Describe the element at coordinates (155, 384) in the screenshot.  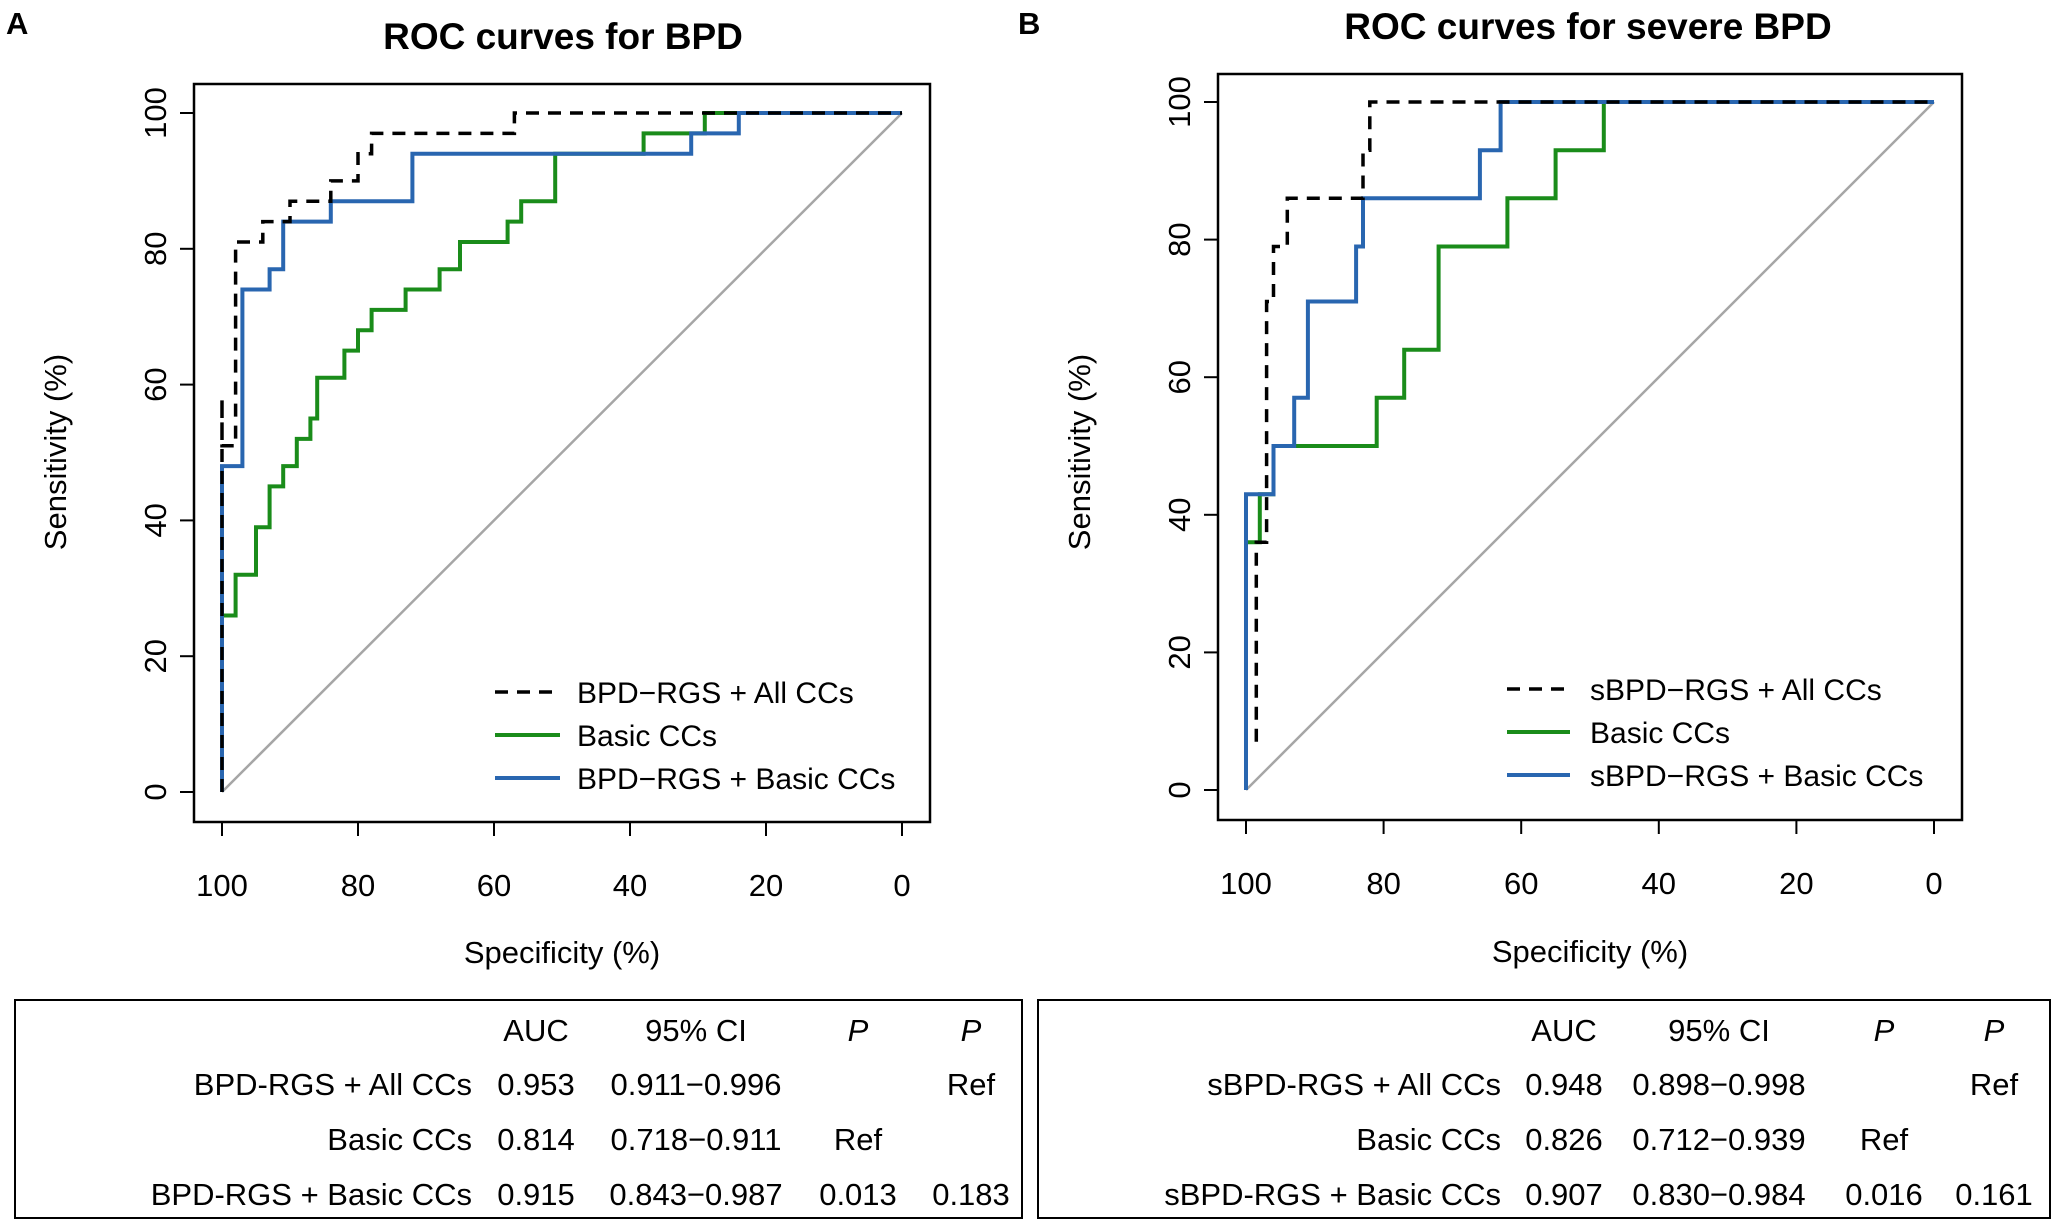
I see `panel-a-y-tick-label: 60` at that location.